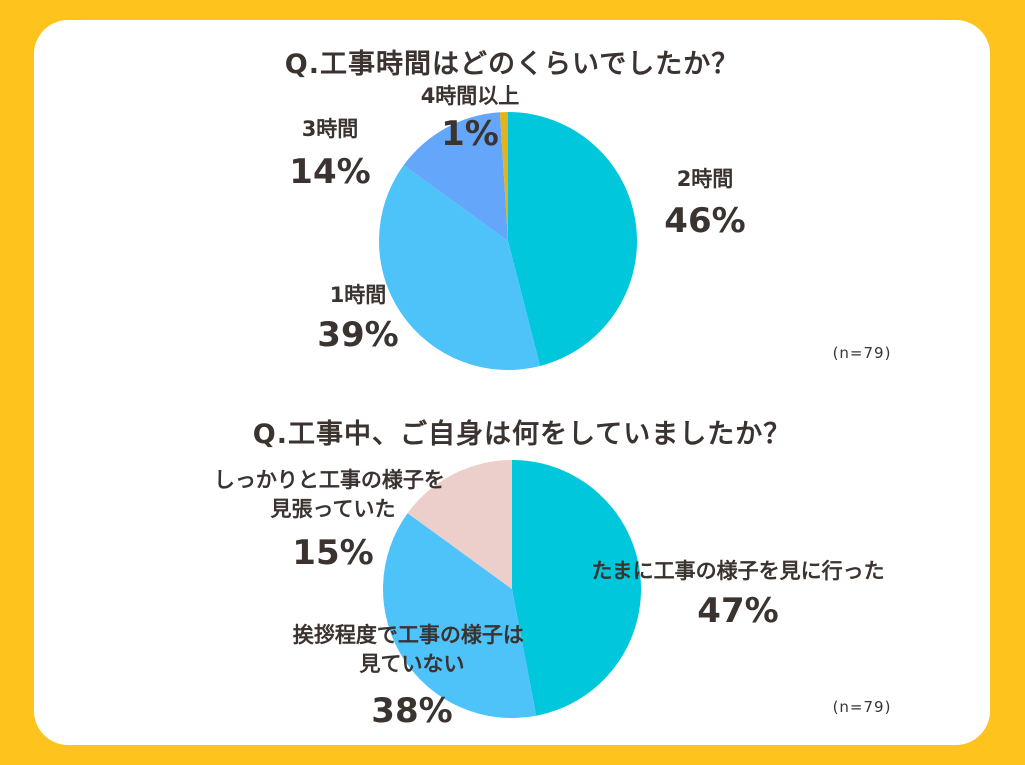 The image size is (1025, 765). What do you see at coordinates (705, 179) in the screenshot?
I see `chart1-label-2h: 2時間` at bounding box center [705, 179].